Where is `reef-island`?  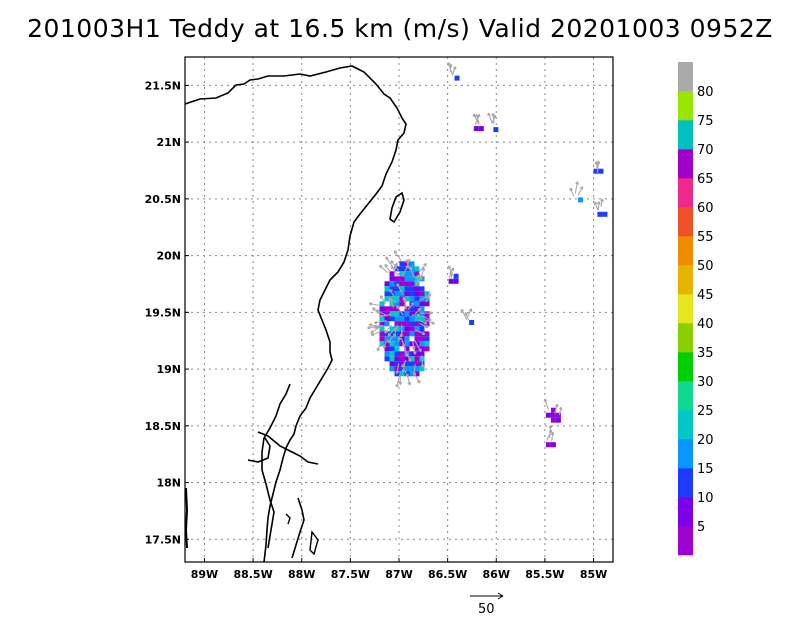
reef-island is located at coordinates (288, 519).